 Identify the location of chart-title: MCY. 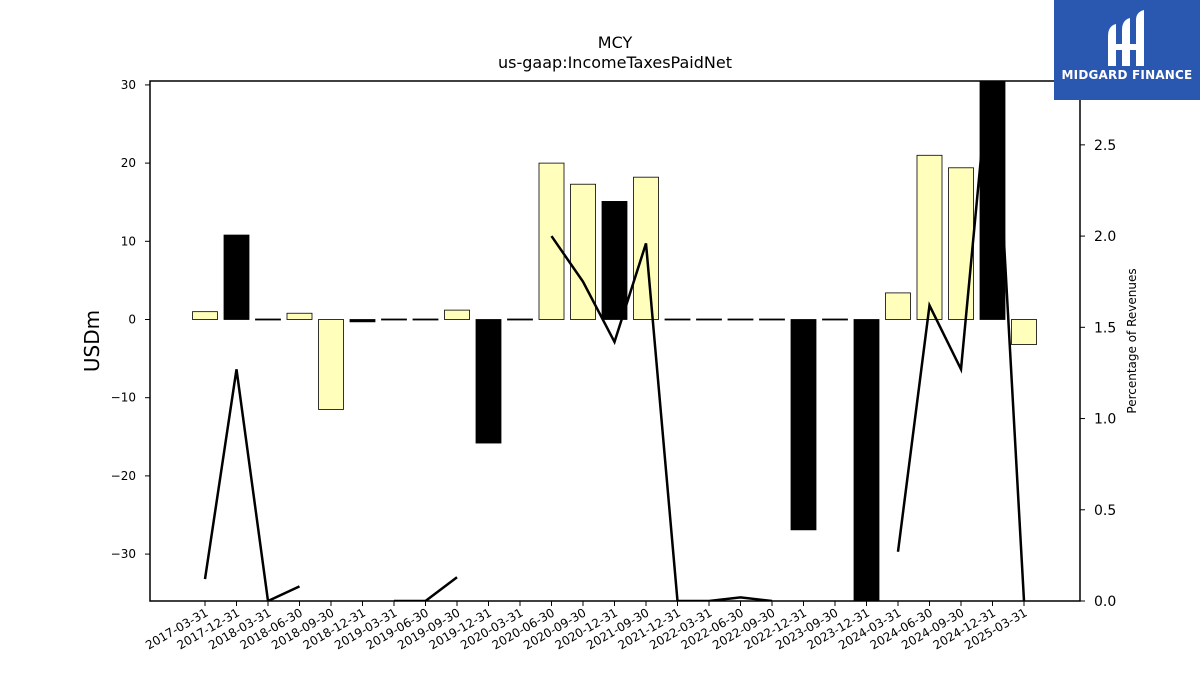
(615, 42).